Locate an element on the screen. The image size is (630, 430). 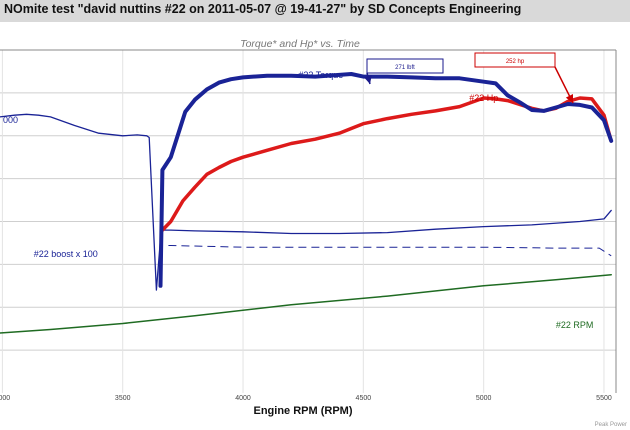
series-line-22-rpm is located at coordinates (306, 303).